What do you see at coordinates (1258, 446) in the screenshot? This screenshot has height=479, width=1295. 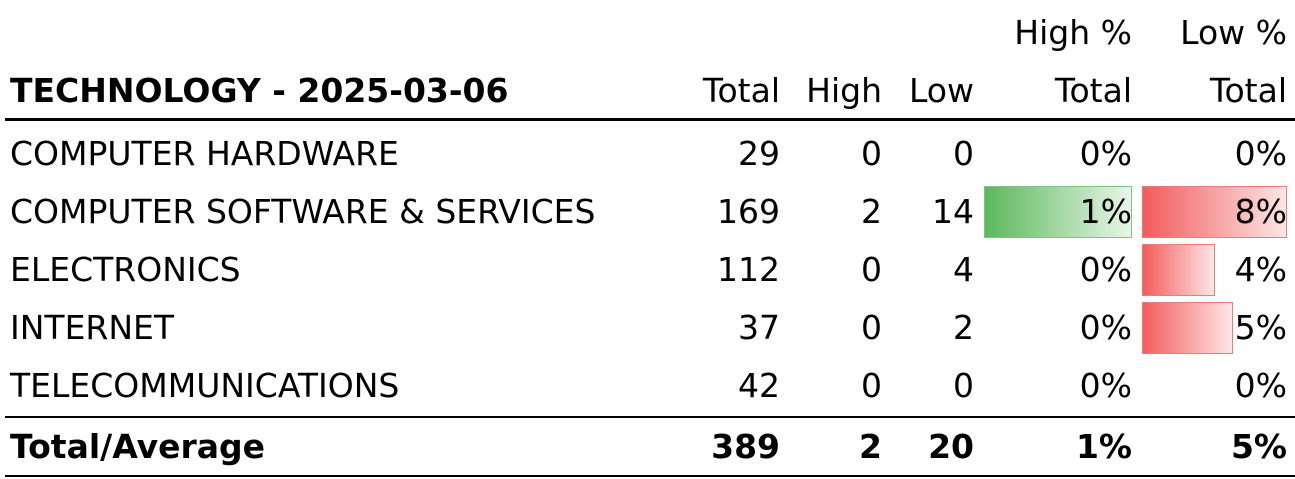 I see `total-cell: 5%` at bounding box center [1258, 446].